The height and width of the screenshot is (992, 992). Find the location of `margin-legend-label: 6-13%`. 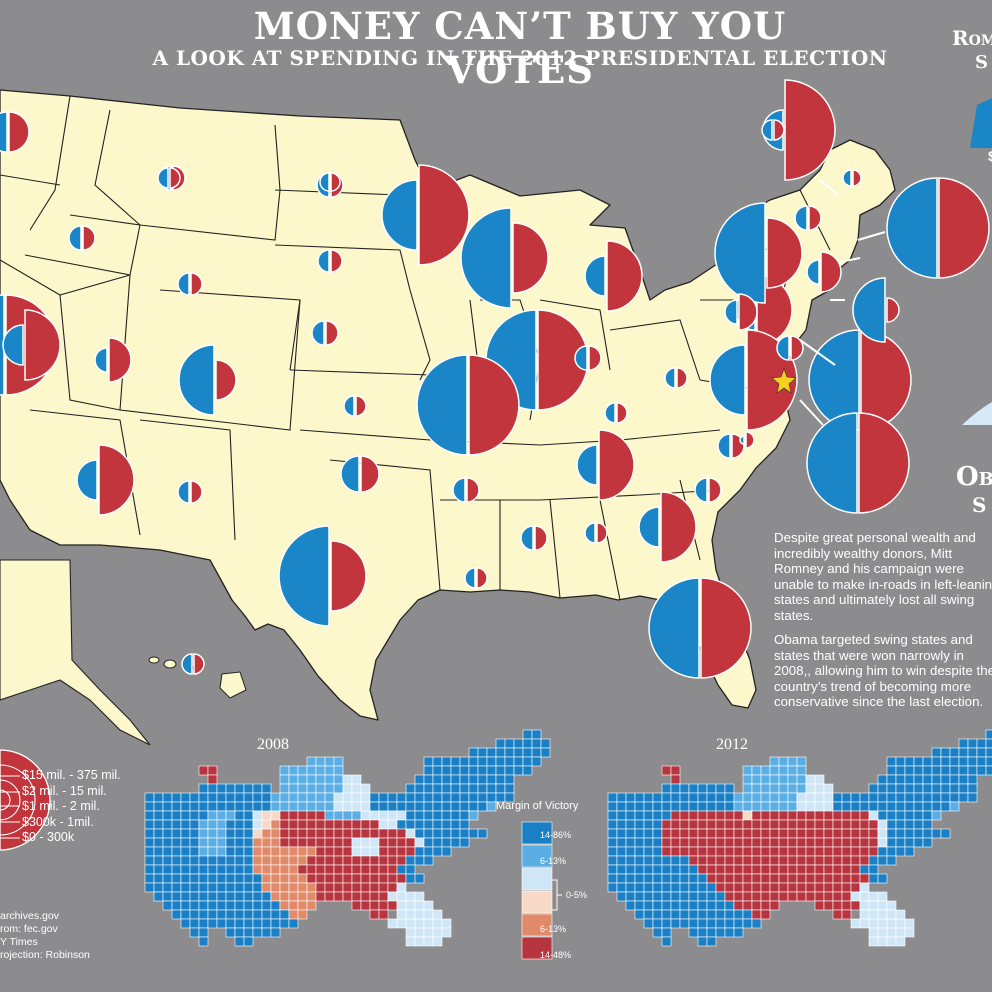

margin-legend-label: 6-13% is located at coordinates (553, 929).